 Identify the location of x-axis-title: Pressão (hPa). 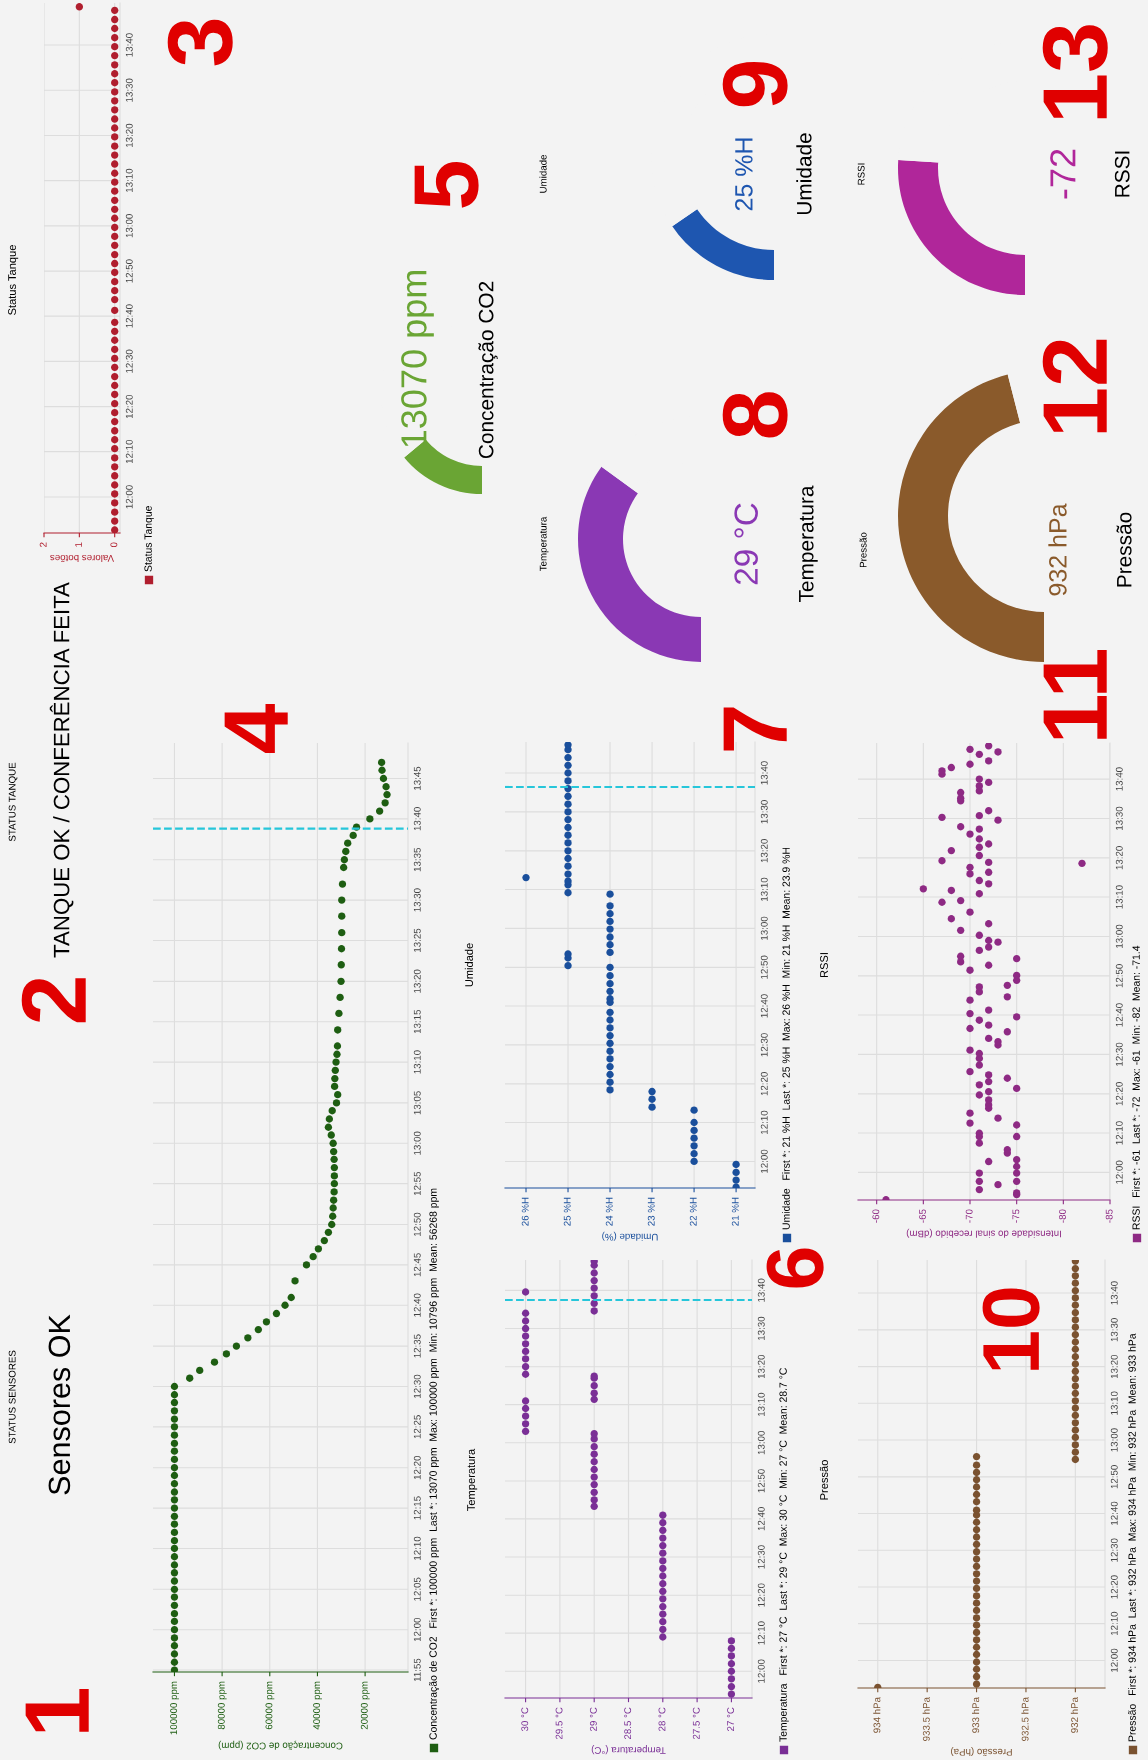
(981, 1751).